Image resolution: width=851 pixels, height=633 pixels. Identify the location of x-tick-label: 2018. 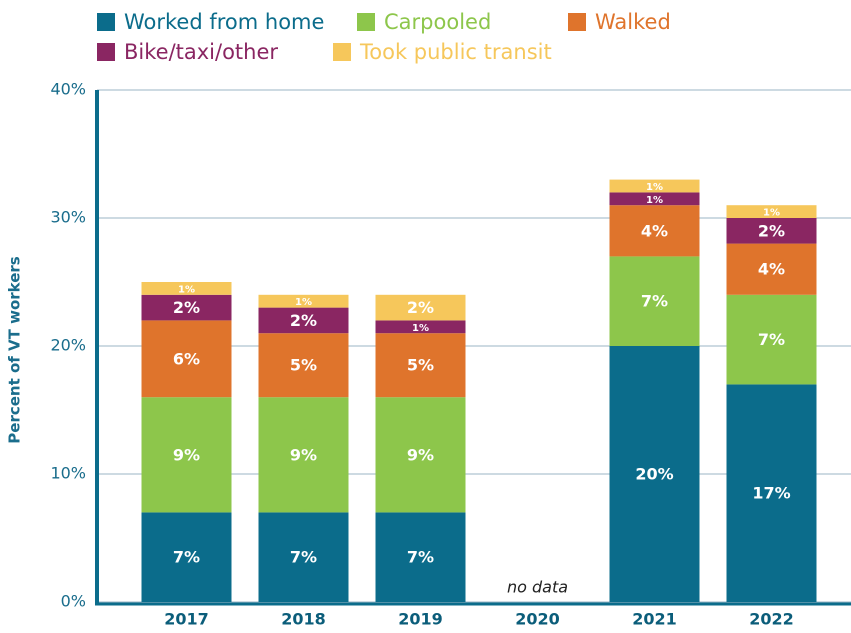
(303, 619).